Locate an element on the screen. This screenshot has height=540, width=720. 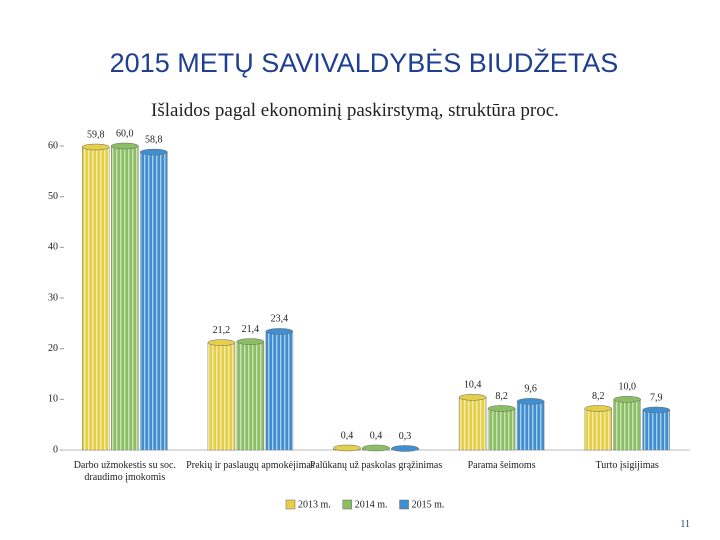
value-label: 0,3 is located at coordinates (405, 436).